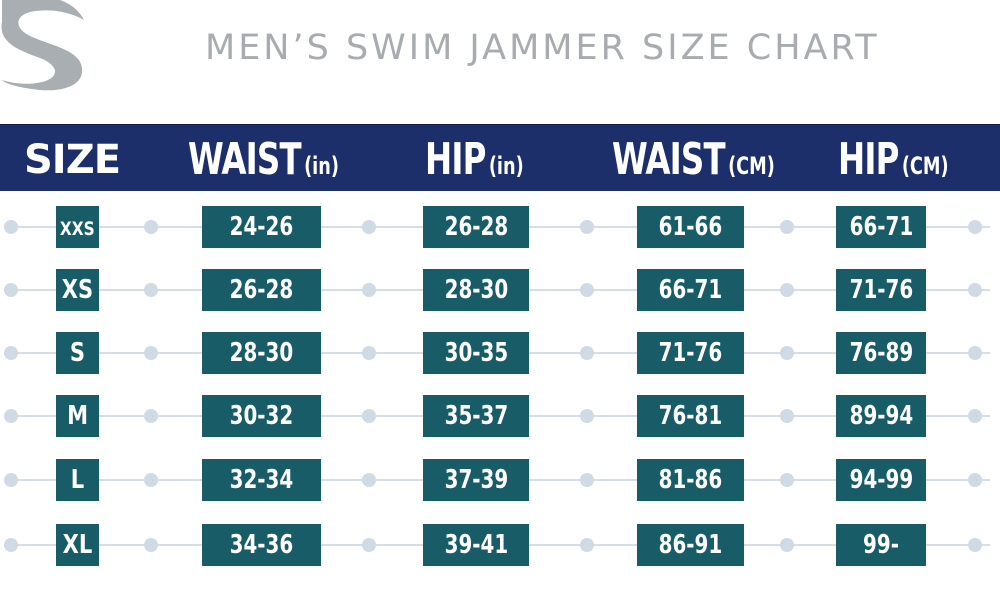  What do you see at coordinates (500, 563) in the screenshot?
I see `table-row: XL 34-36 39-41 86-91 99-104` at bounding box center [500, 563].